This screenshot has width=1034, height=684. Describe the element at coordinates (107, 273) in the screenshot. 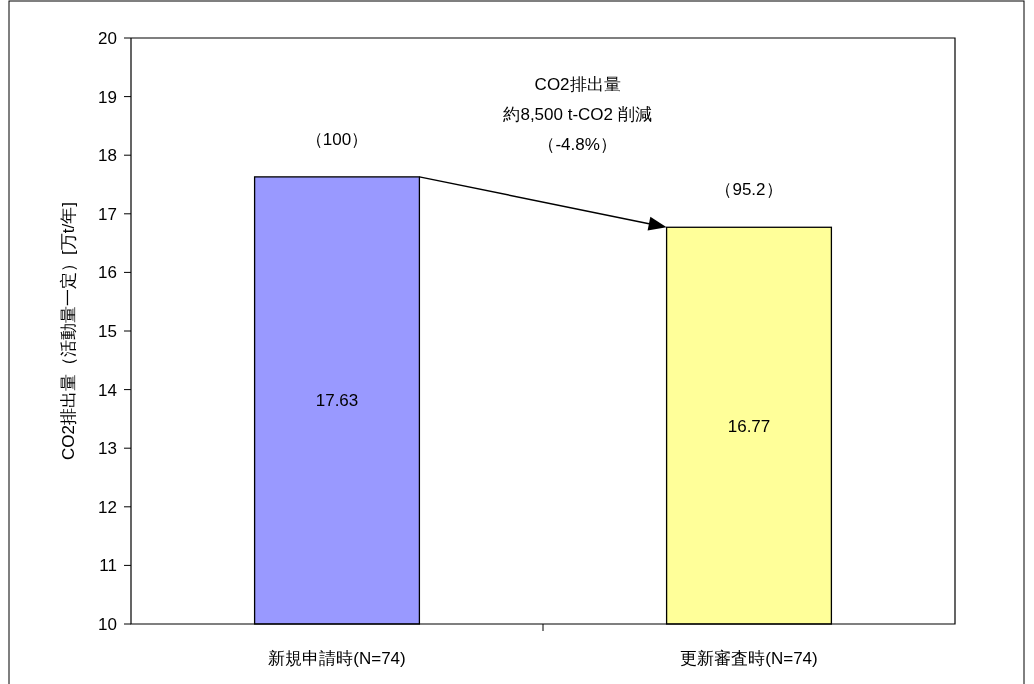

I see `y-tick-label: 16` at that location.